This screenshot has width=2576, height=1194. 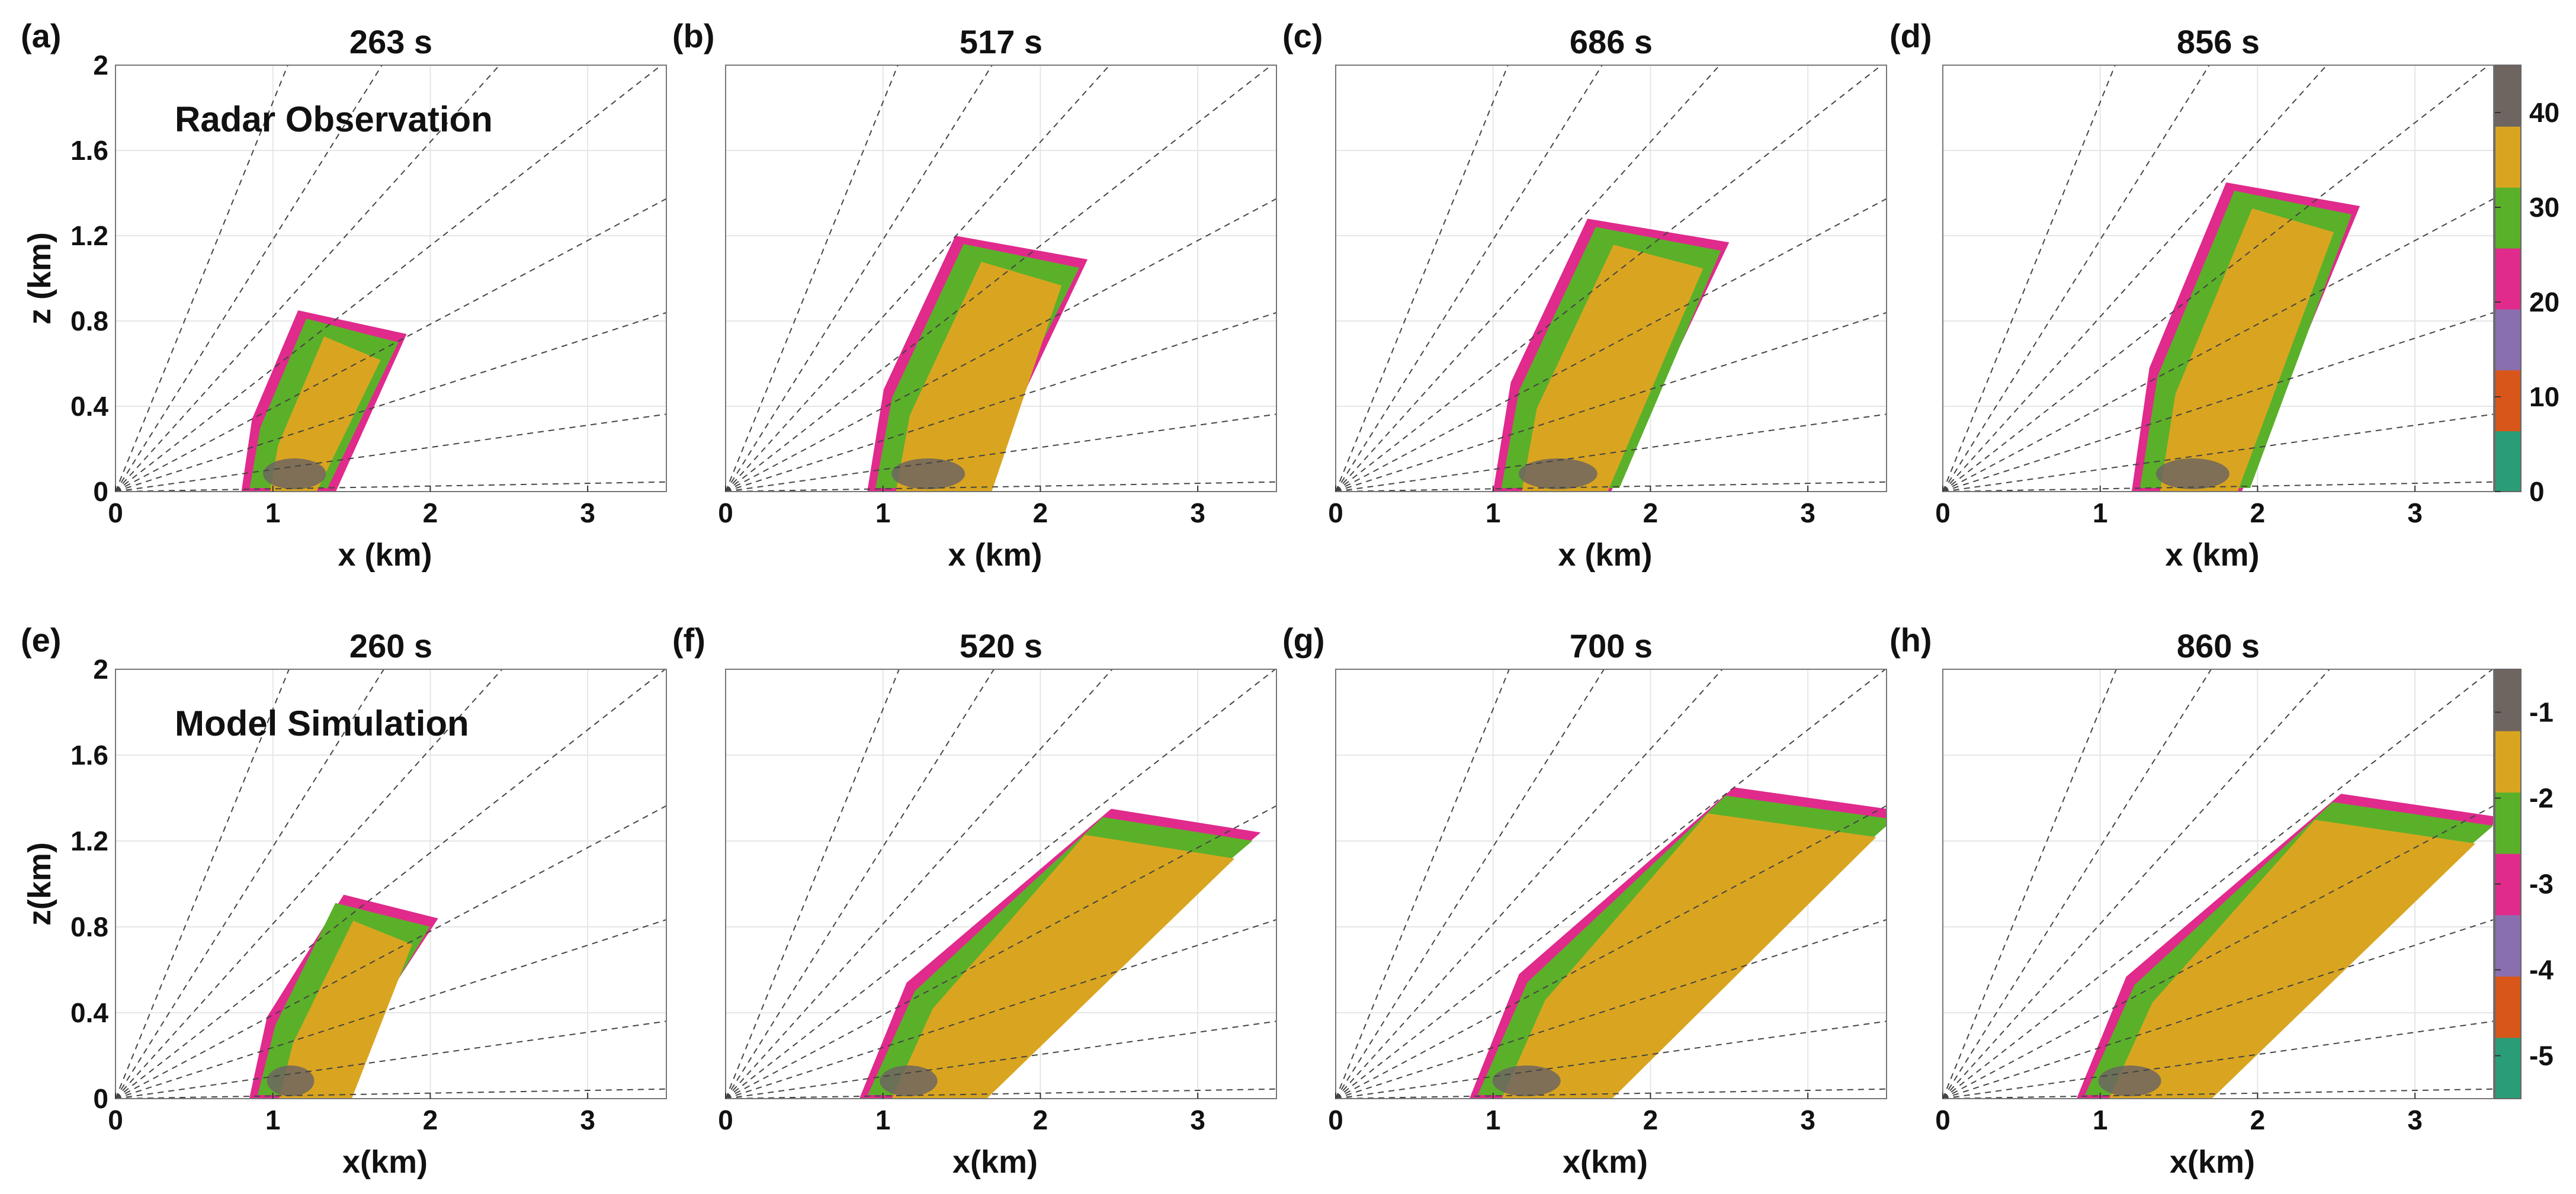 I want to click on y-tick-label: 0.8, so click(x=89, y=321).